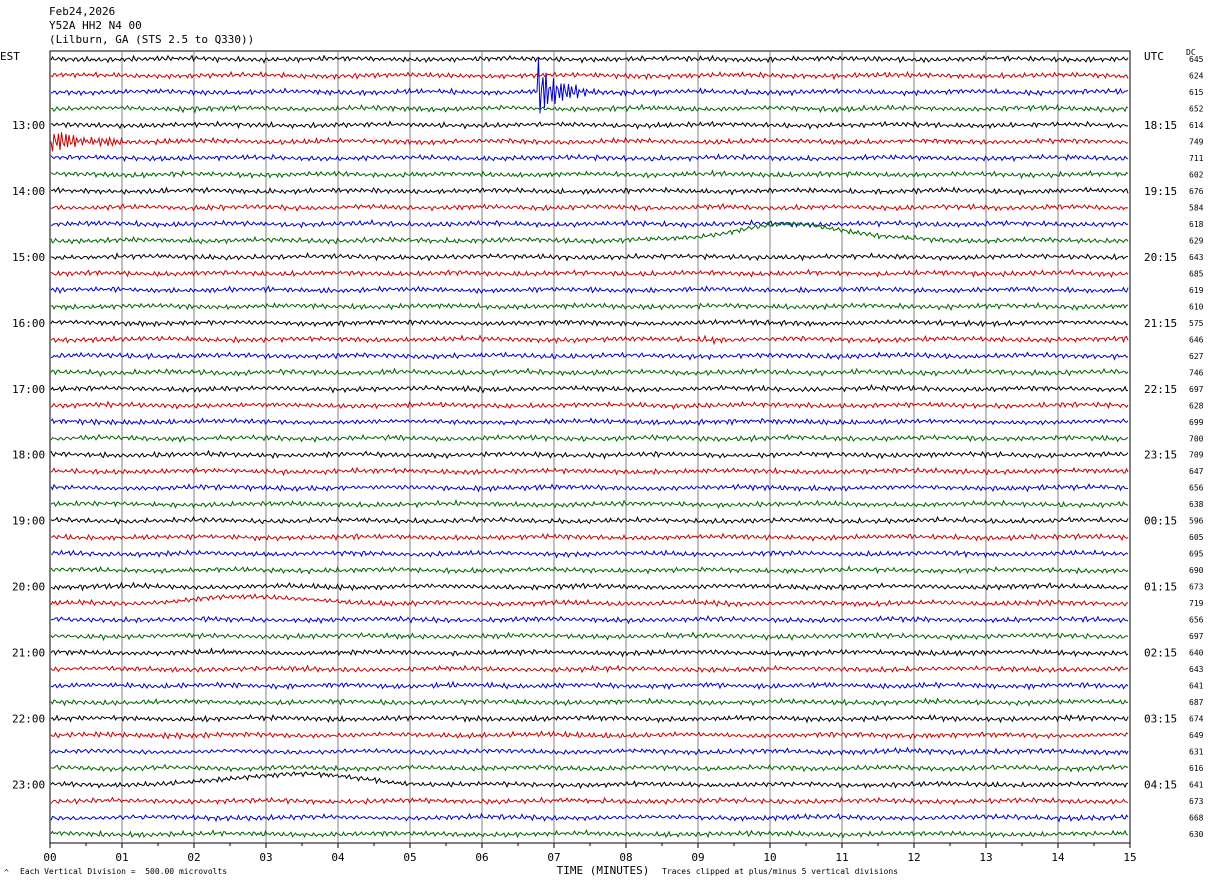  What do you see at coordinates (1160, 257) in the screenshot?
I see `utc-time-label: 20:15` at bounding box center [1160, 257].